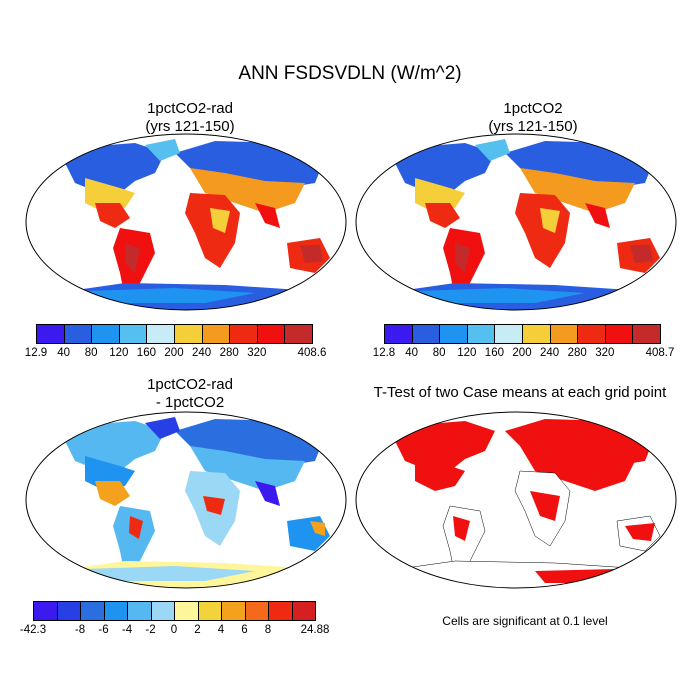 This screenshot has height=700, width=700. What do you see at coordinates (119, 353) in the screenshot?
I see `cb1-tick-label: 120` at bounding box center [119, 353].